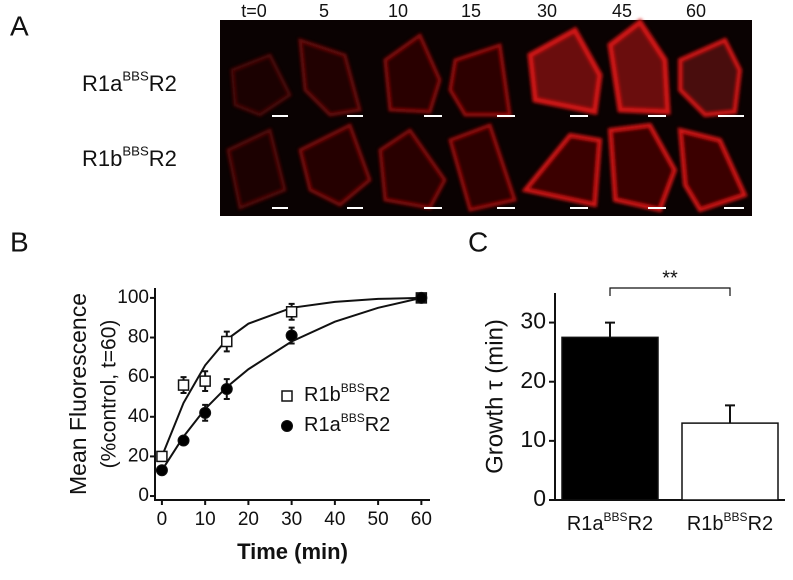 Image resolution: width=793 pixels, height=580 pixels. I want to click on x-tick-label: 20, so click(248, 519).